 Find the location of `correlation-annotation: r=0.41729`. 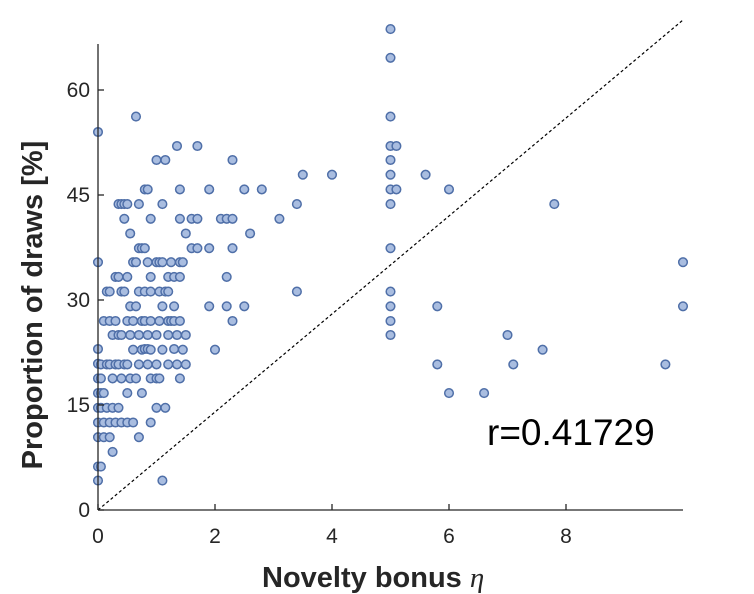

correlation-annotation: r=0.41729 is located at coordinates (571, 432).